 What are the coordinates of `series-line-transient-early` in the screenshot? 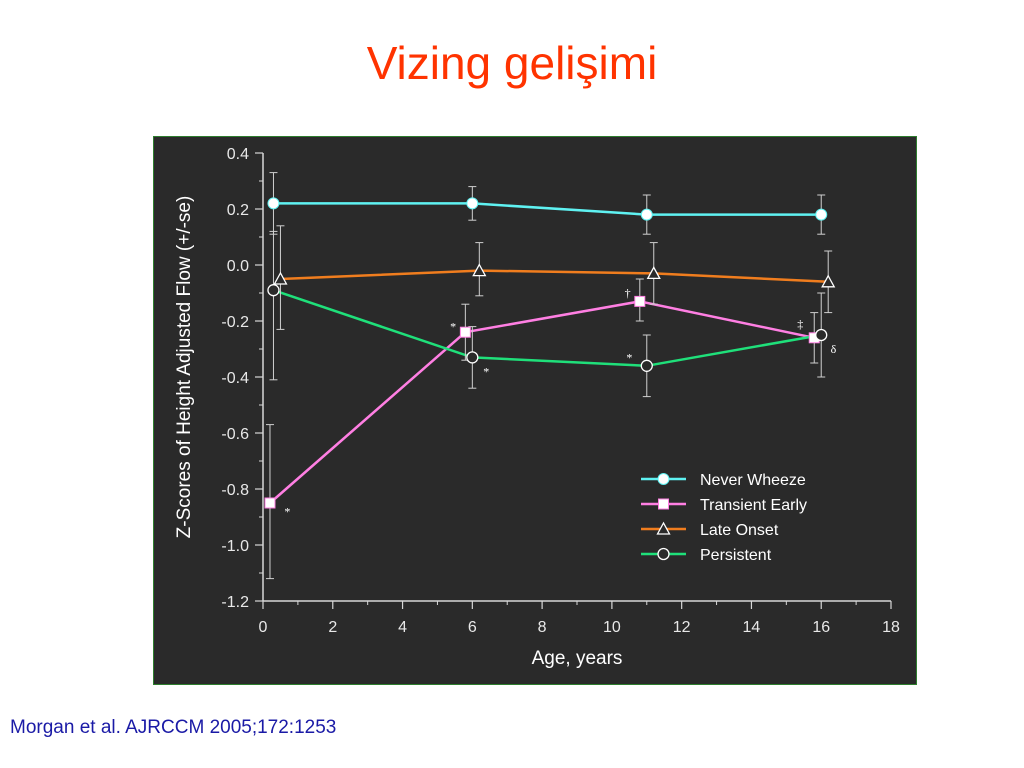 It's located at (542, 402).